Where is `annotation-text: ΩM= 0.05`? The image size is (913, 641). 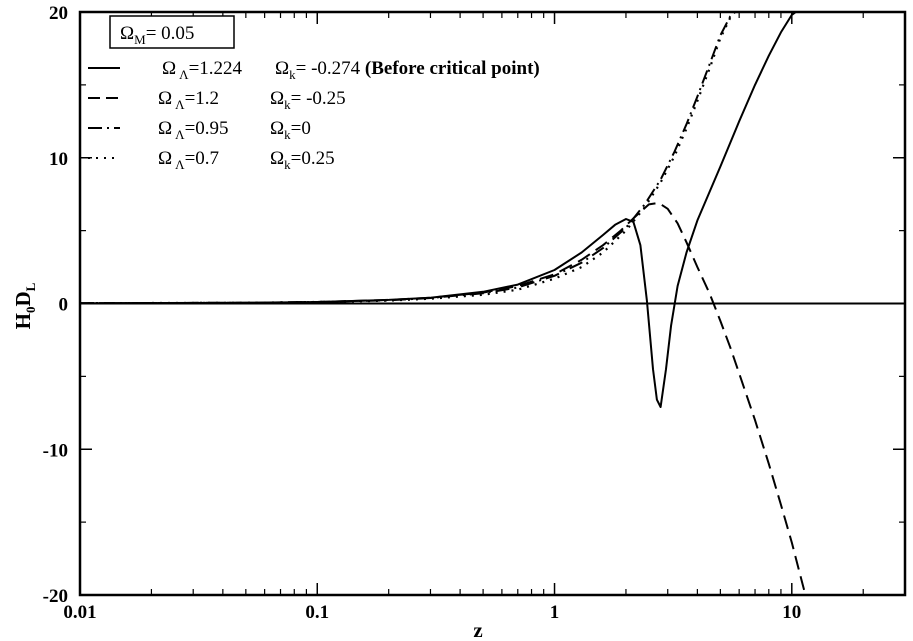 annotation-text: ΩM= 0.05 is located at coordinates (157, 35).